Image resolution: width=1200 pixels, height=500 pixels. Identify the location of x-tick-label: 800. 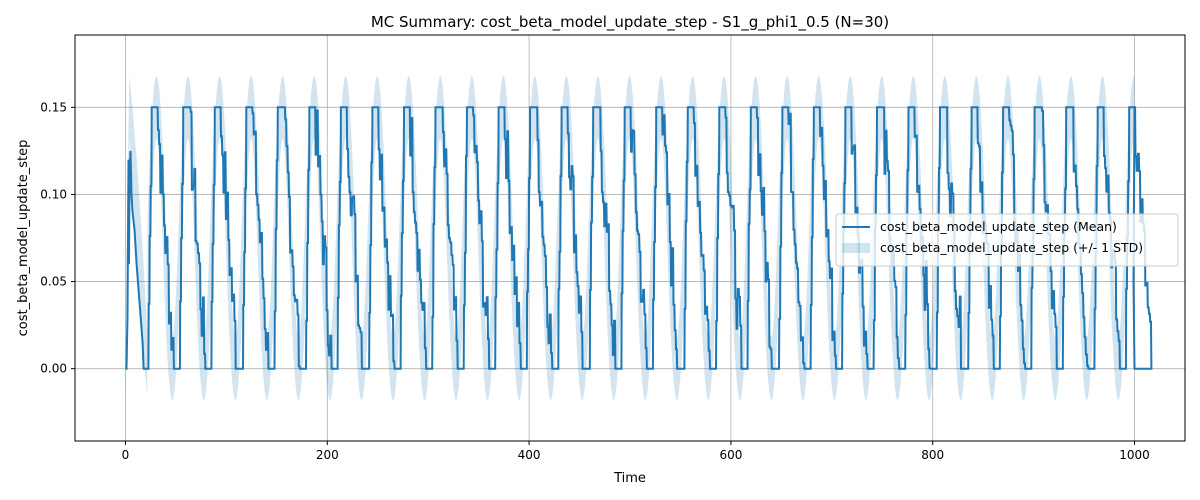
(932, 455).